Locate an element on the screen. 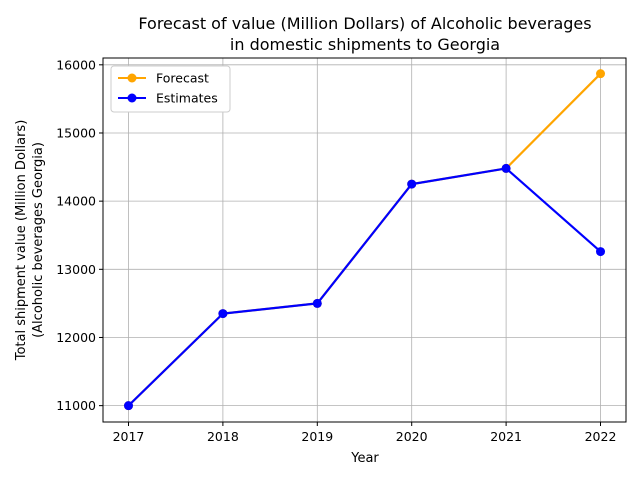  y-tick-label: 13000 is located at coordinates (76, 269).